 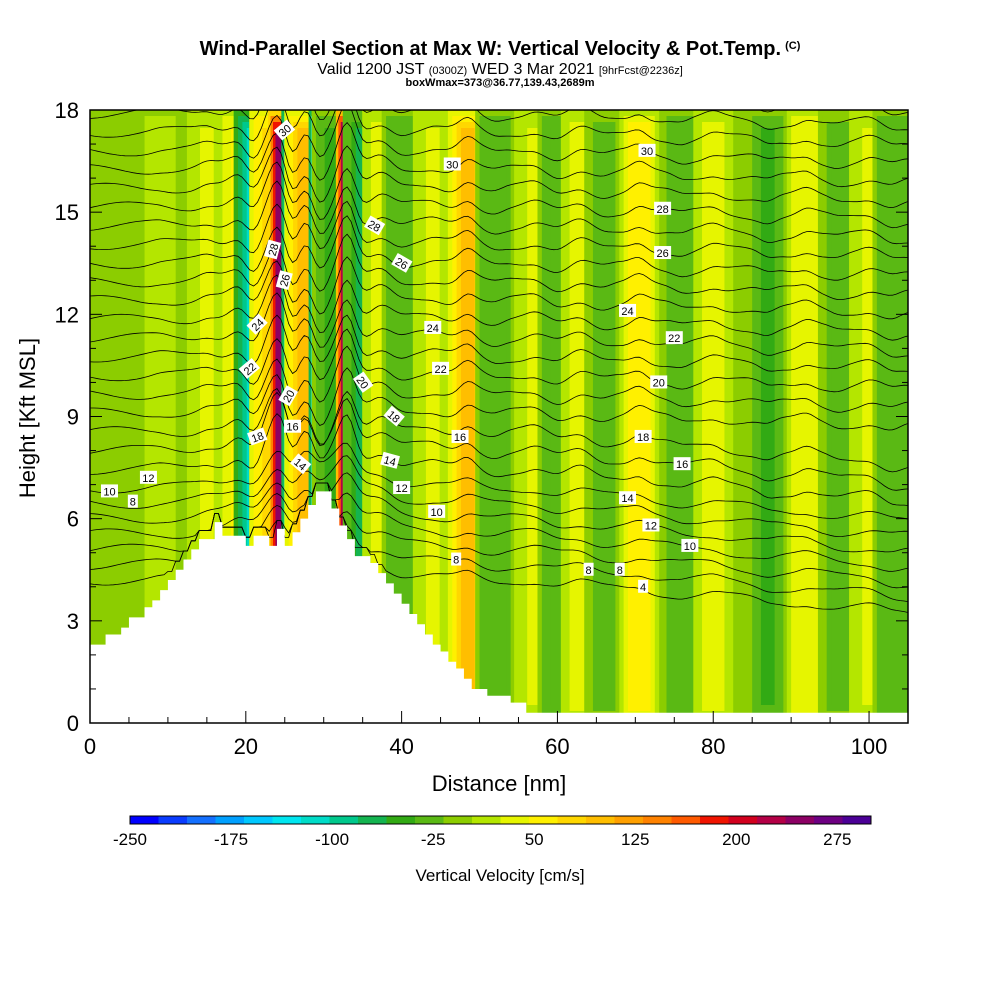 What do you see at coordinates (628, 498) in the screenshot?
I see `contour-label: 14` at bounding box center [628, 498].